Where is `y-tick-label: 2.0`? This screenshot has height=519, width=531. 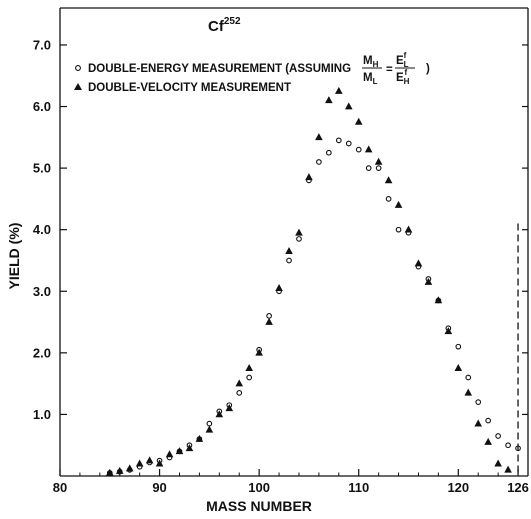 y-tick-label: 2.0 is located at coordinates (42, 352).